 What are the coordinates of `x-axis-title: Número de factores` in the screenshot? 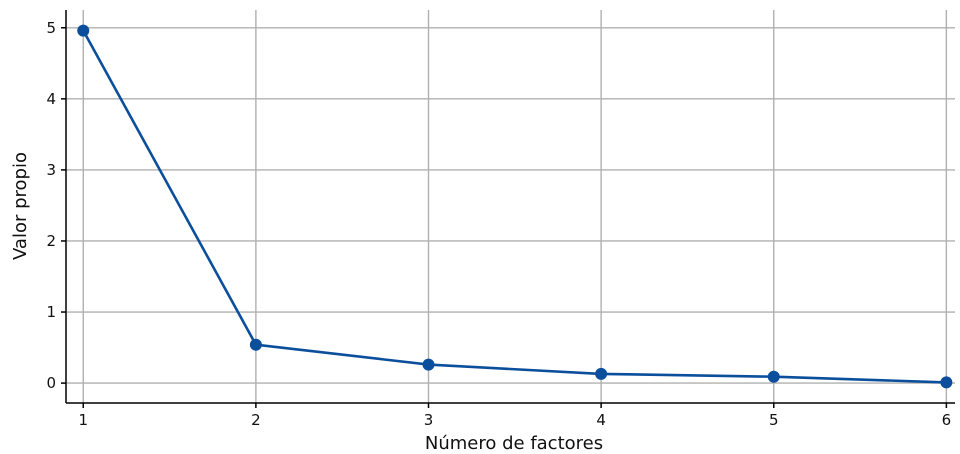 It's located at (514, 443).